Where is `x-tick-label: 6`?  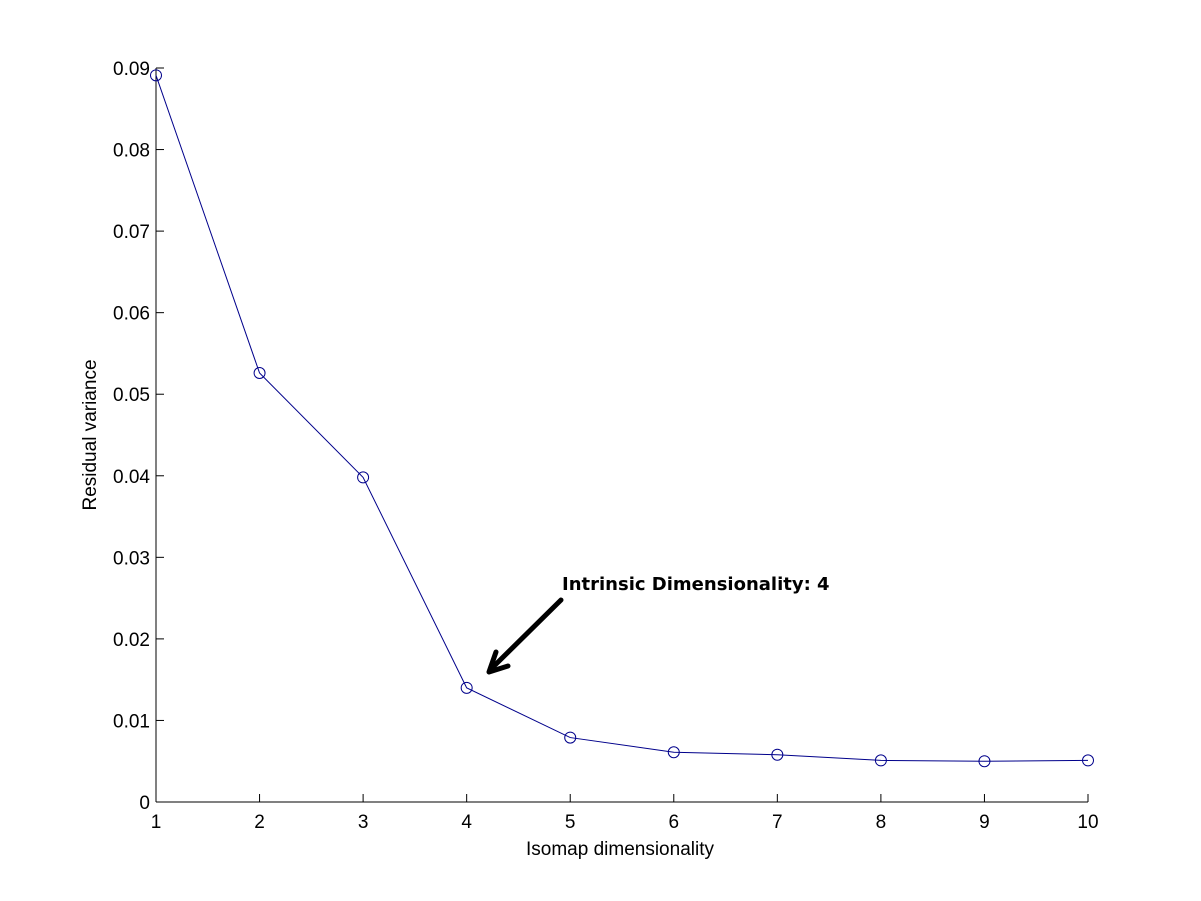 x-tick-label: 6 is located at coordinates (673, 822).